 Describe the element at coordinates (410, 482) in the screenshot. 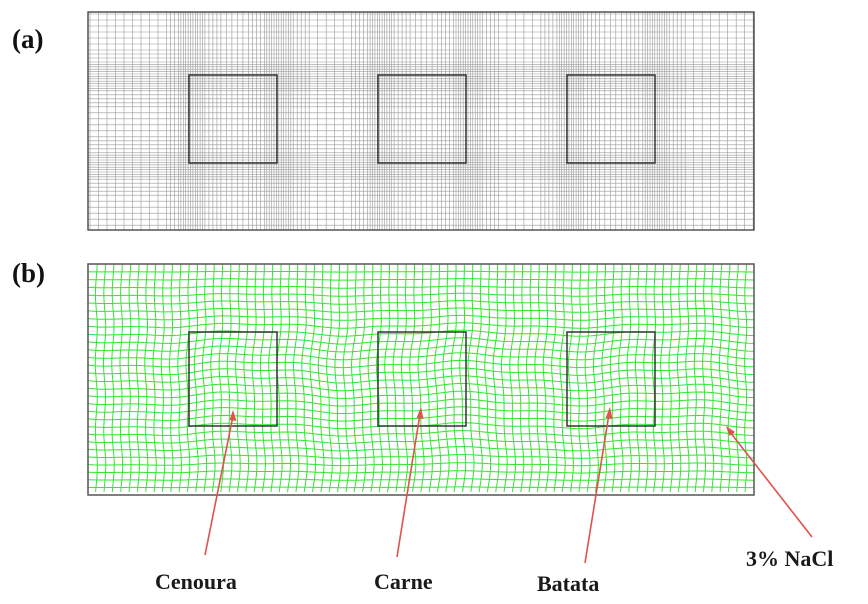

I see `arrow-carne` at that location.